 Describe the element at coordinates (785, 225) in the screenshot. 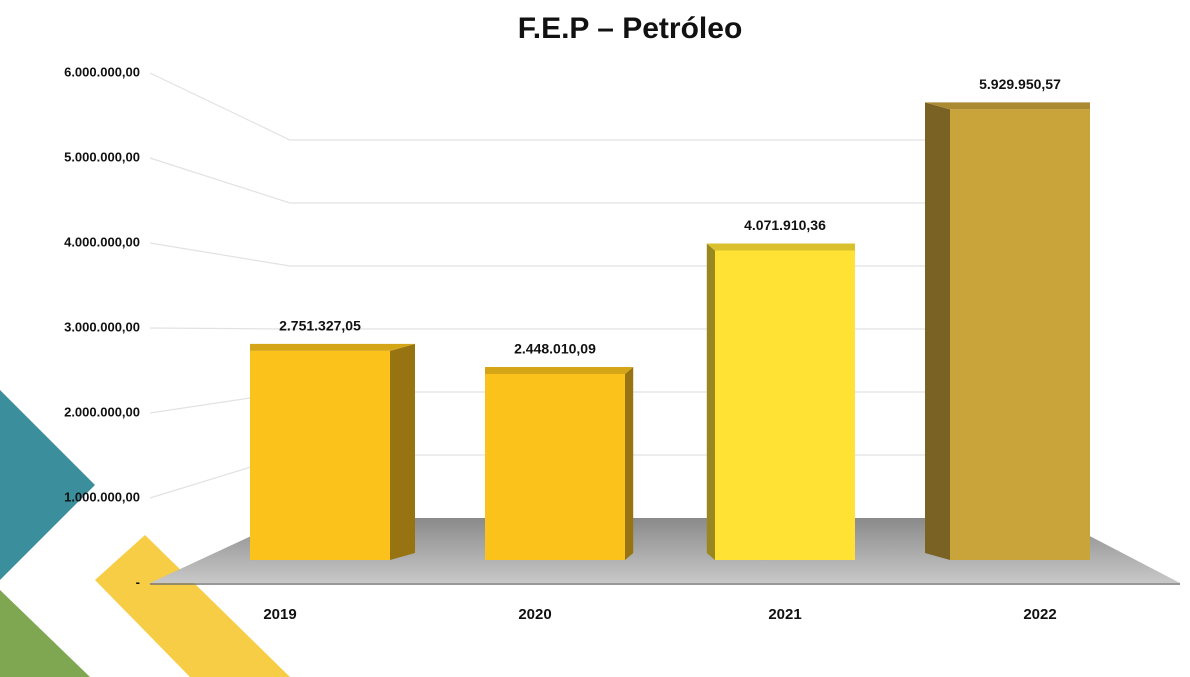

I see `value-label: 4.071.910,36` at that location.